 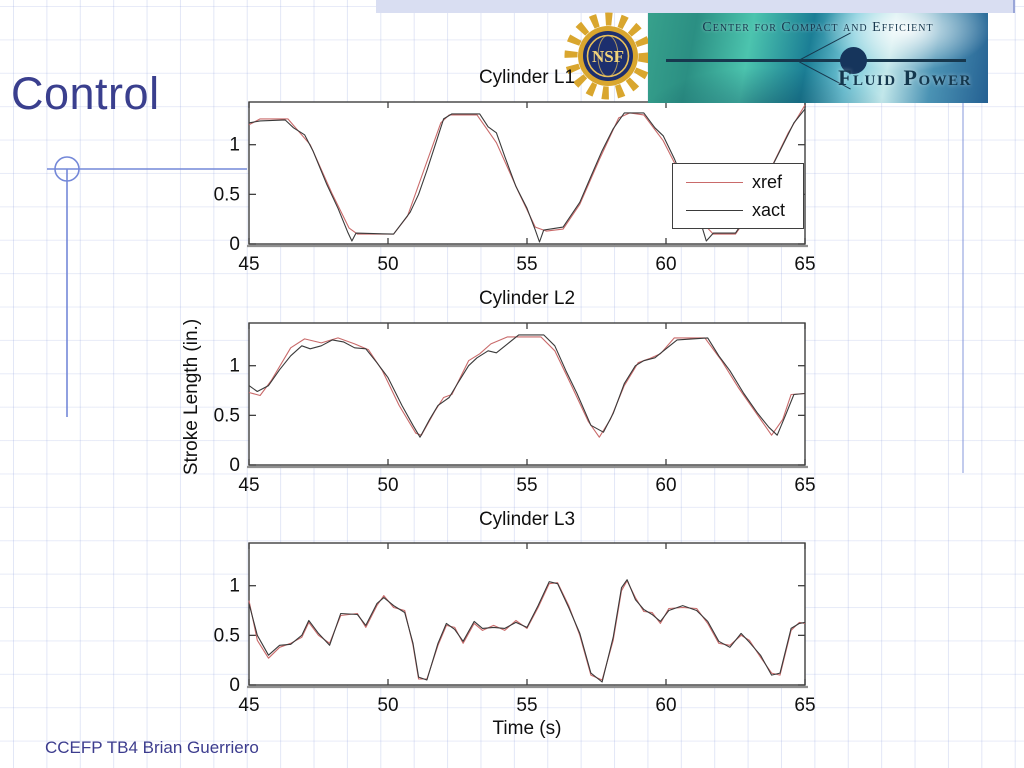 I want to click on banner-rule-line, so click(x=816, y=60).